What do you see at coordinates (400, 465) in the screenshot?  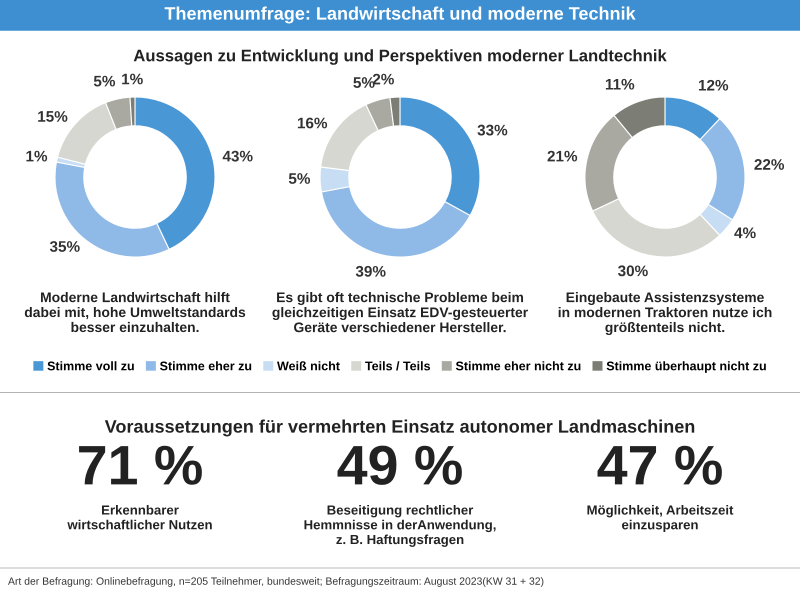 I see `text: 49 %` at bounding box center [400, 465].